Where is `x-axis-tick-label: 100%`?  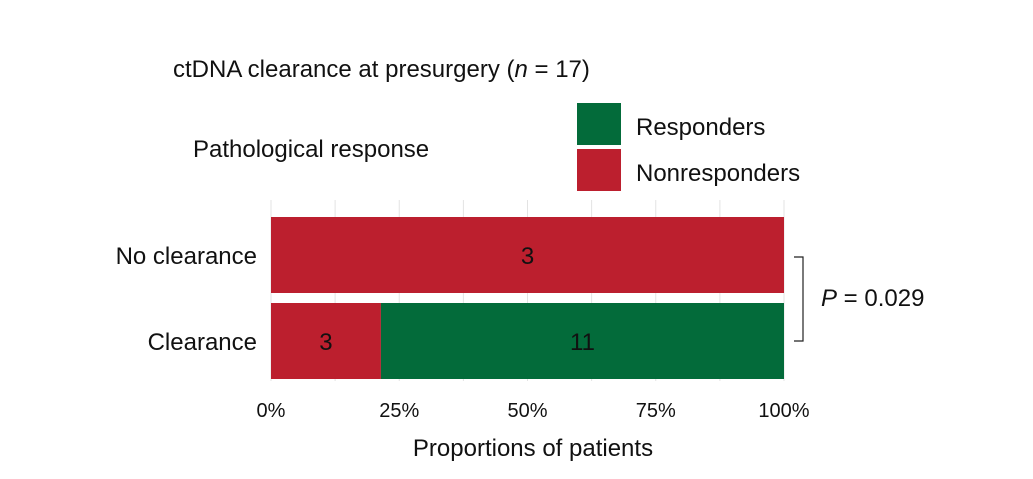
x-axis-tick-label: 100% is located at coordinates (783, 411).